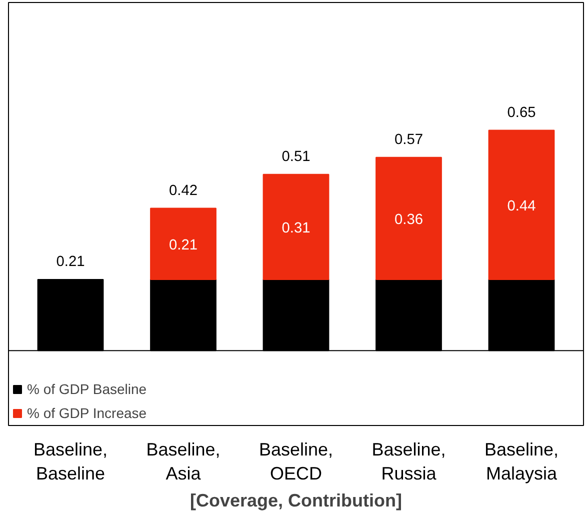  Describe the element at coordinates (70, 262) in the screenshot. I see `total-label: 0.21` at that location.